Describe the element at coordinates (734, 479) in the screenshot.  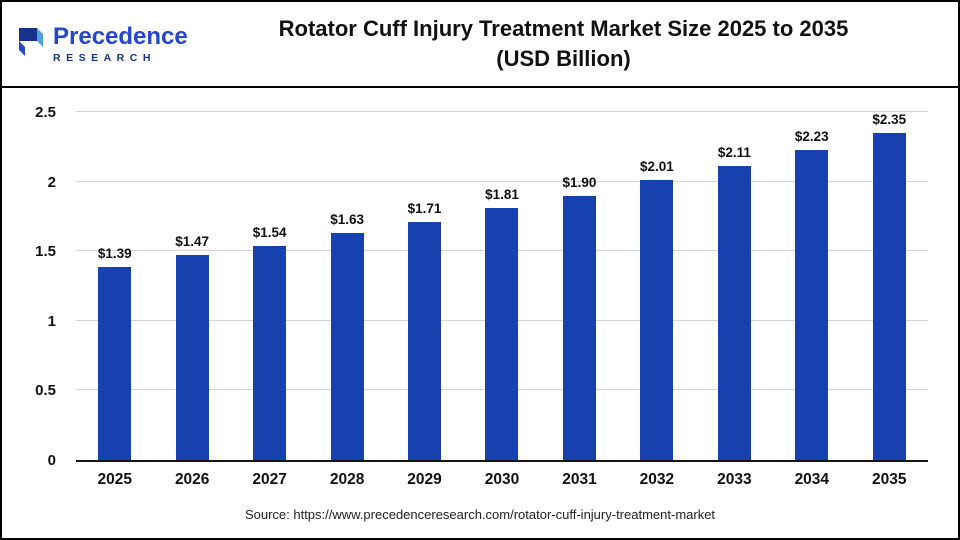
I see `x-tick-label: 2033` at that location.